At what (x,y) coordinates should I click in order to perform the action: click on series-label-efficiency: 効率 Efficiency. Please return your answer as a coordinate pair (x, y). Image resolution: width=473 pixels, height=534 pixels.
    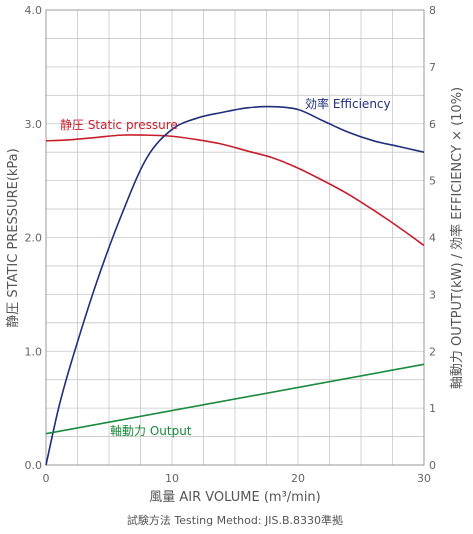
    Looking at the image, I should click on (348, 103).